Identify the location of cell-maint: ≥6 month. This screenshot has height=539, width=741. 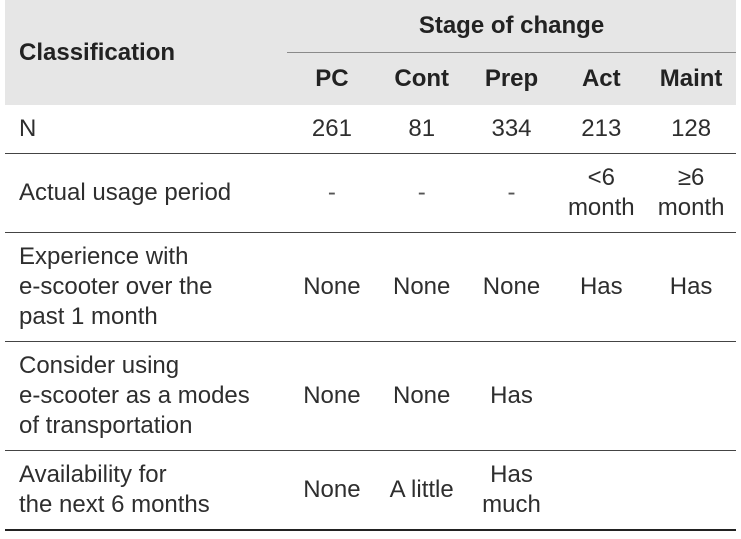
(691, 193).